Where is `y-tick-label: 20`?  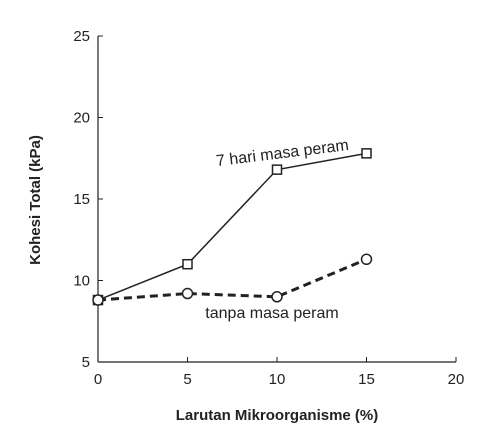
y-tick-label: 20 is located at coordinates (81, 118).